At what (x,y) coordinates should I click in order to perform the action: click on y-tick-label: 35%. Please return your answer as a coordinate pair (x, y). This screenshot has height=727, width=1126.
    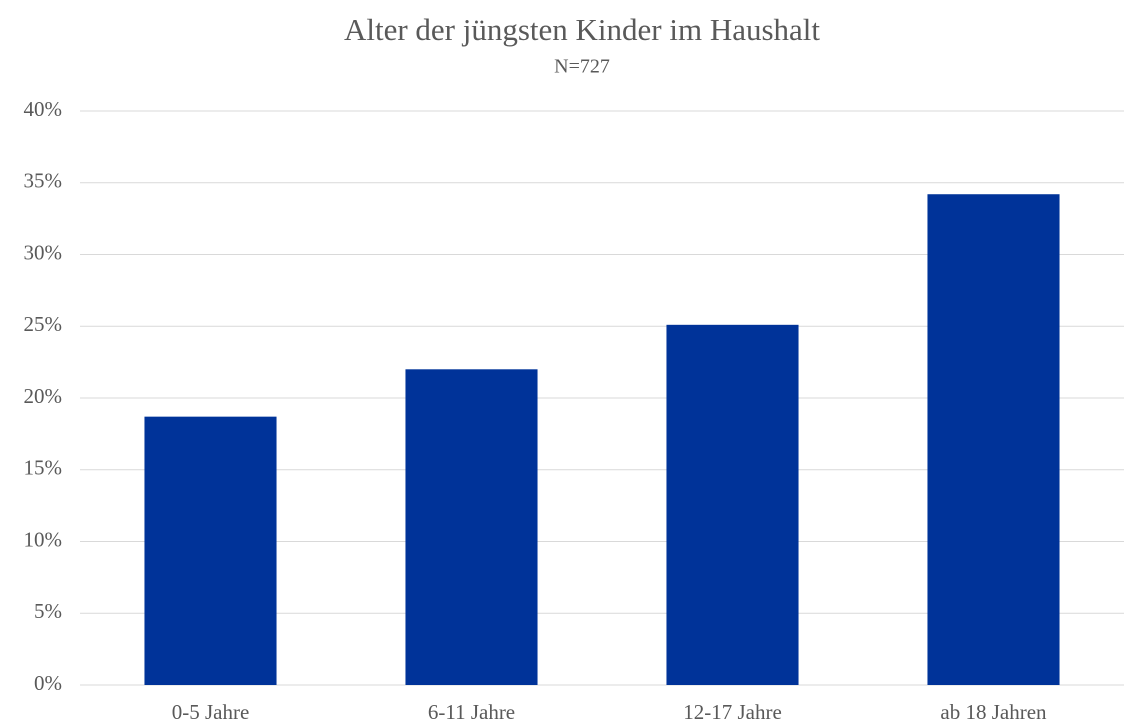
    Looking at the image, I should click on (43, 181).